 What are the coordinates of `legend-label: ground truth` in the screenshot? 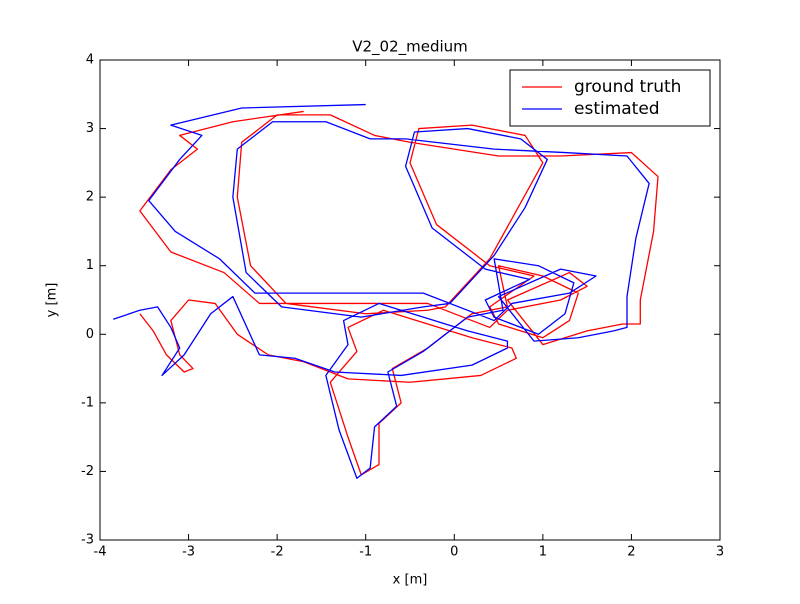 It's located at (627, 87).